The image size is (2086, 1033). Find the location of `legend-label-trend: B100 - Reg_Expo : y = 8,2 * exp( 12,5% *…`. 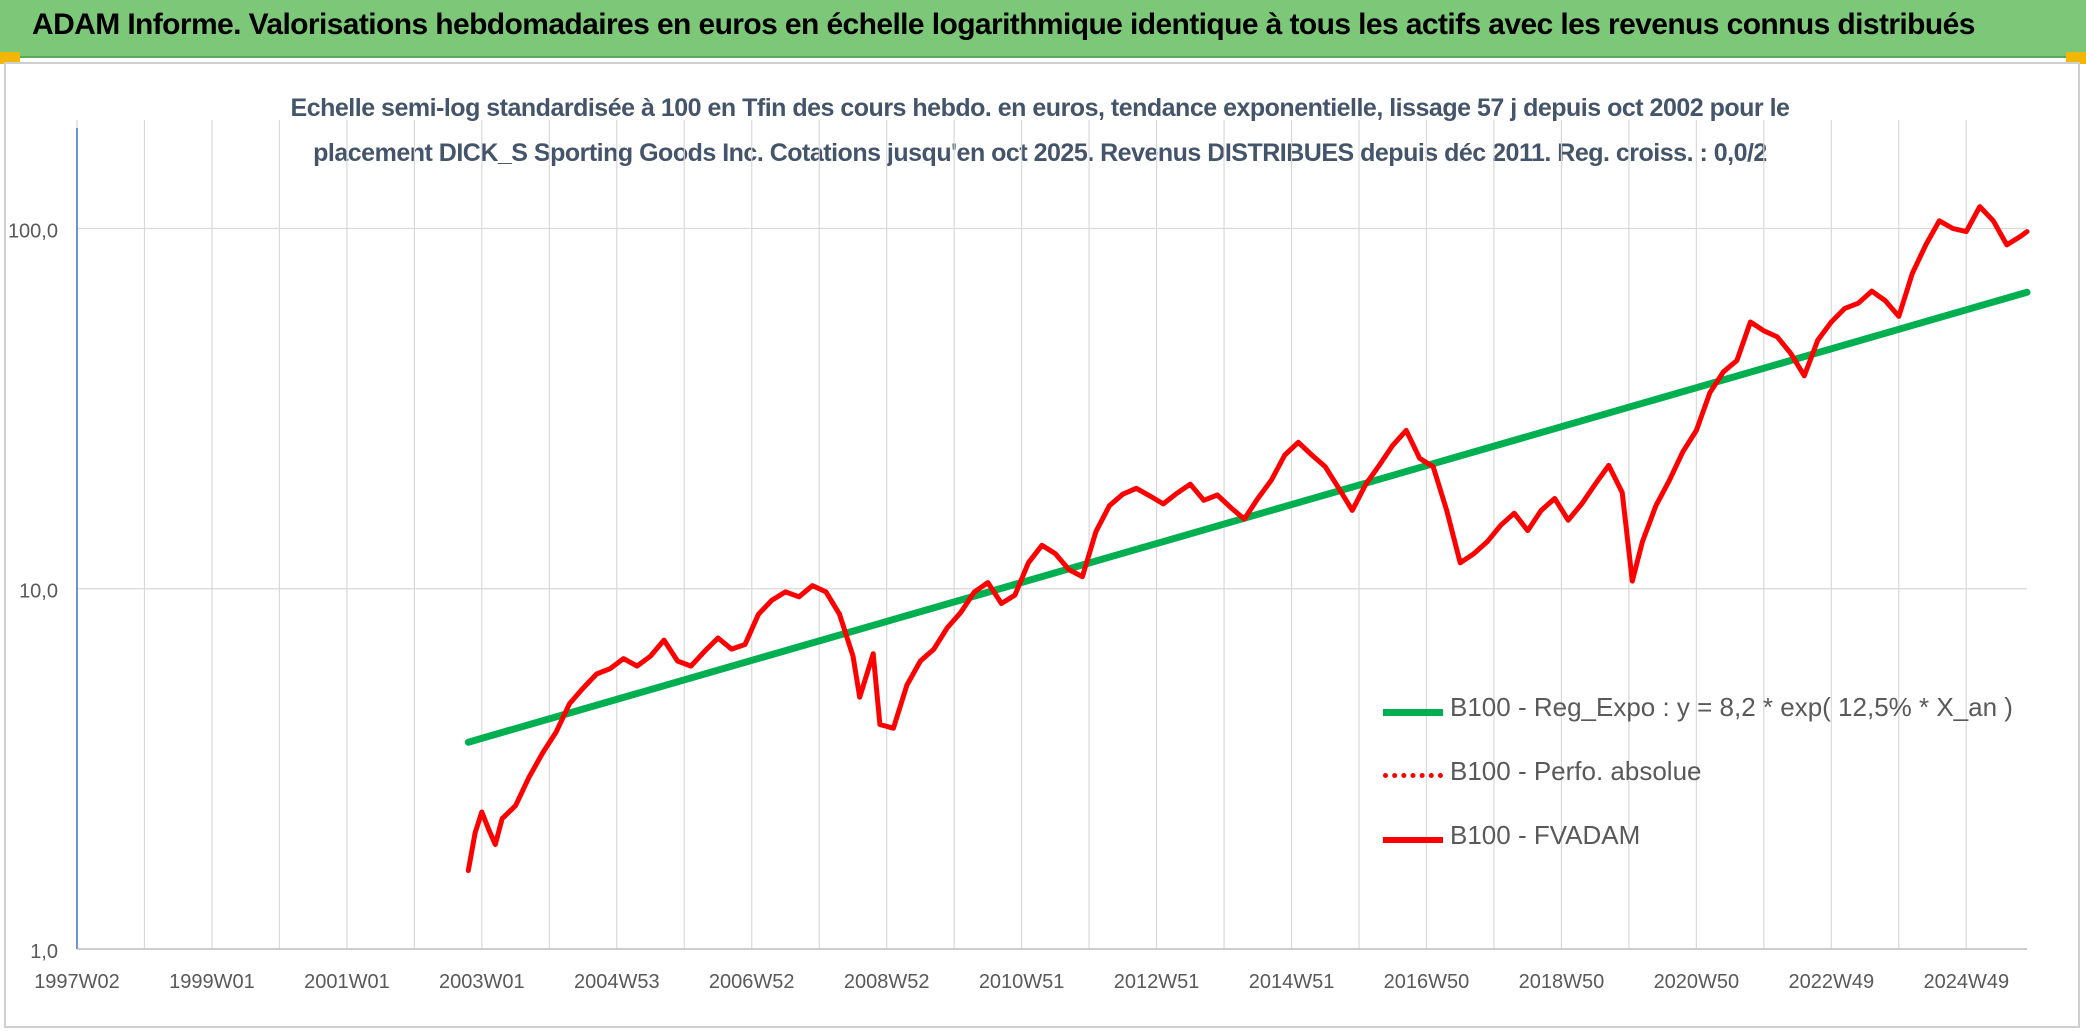

legend-label-trend: B100 - Reg_Expo : y = 8,2 * exp( 12,5% *… is located at coordinates (1731, 707).